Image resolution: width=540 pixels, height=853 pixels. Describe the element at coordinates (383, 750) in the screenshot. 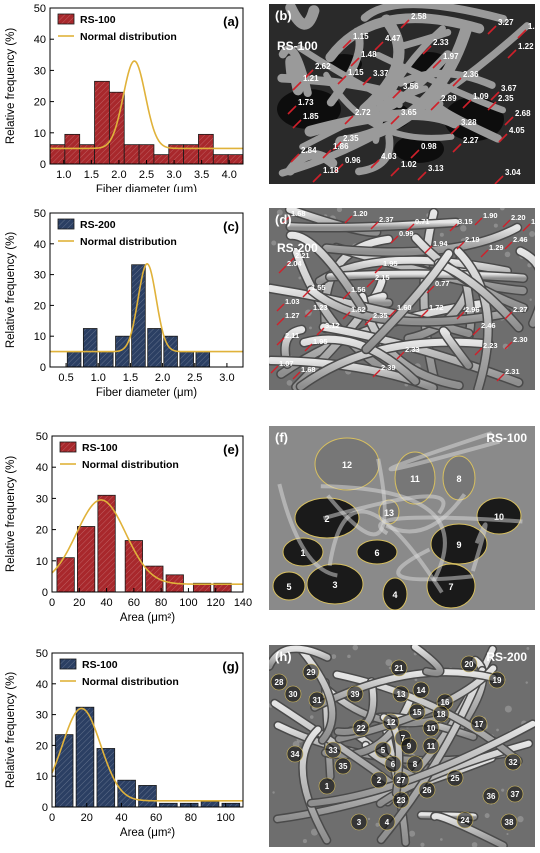

I see `region-number: 5` at that location.